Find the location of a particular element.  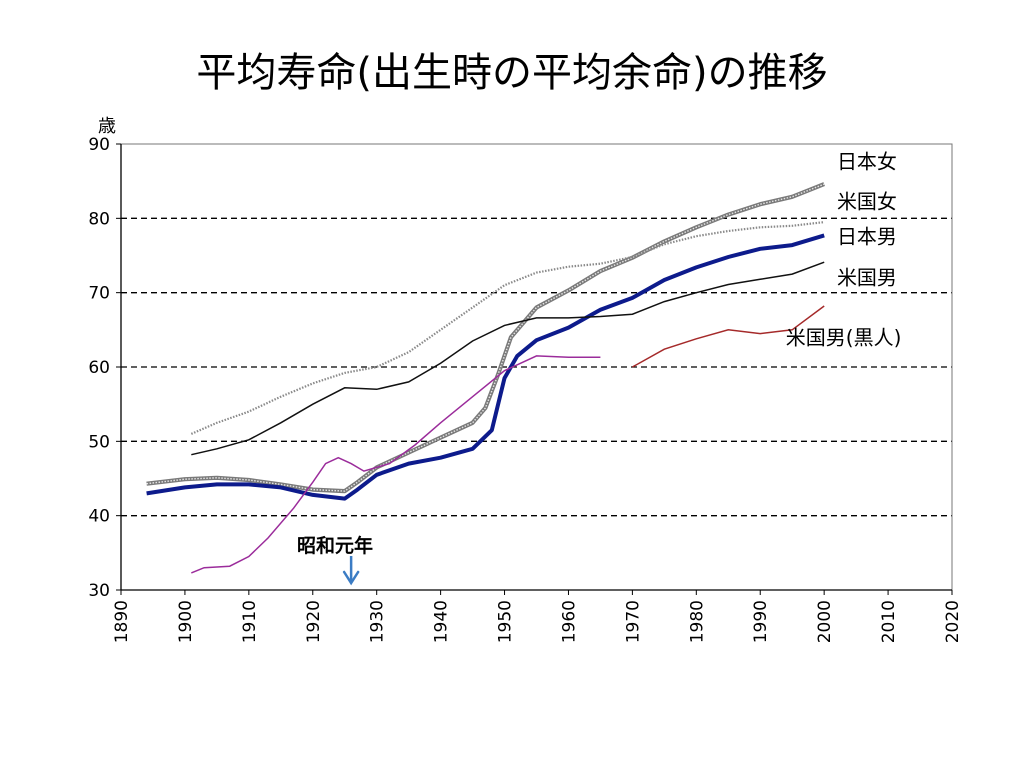

y-tick-label-90: 90 is located at coordinates (99, 145).